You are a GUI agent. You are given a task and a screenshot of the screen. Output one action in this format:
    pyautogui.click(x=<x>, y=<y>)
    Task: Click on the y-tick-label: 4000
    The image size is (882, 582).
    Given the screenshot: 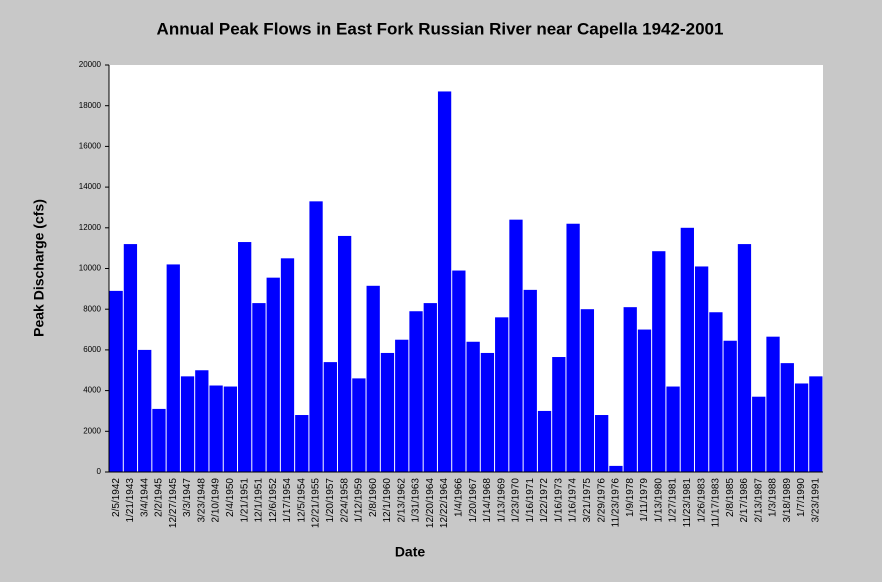 What is the action you would take?
    pyautogui.click(x=92, y=390)
    